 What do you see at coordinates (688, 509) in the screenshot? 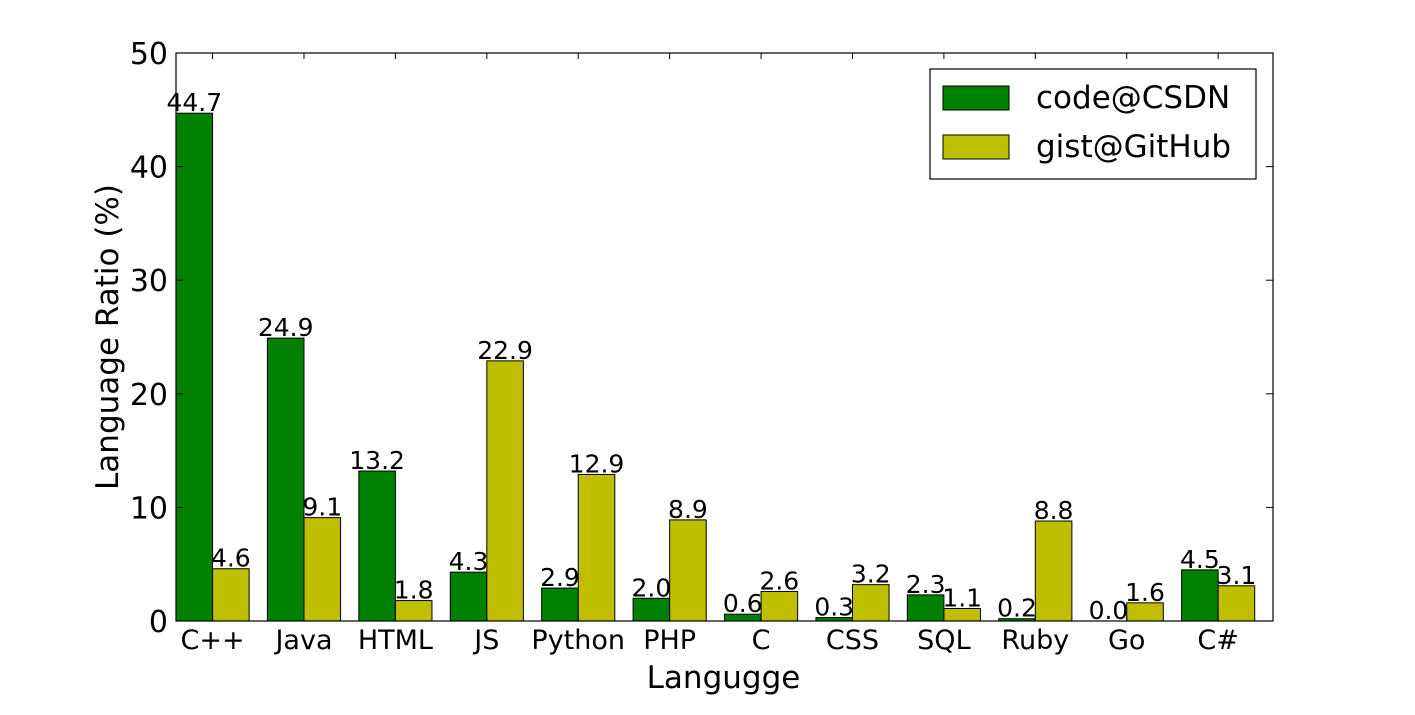
I see `data-label: 8.9` at bounding box center [688, 509].